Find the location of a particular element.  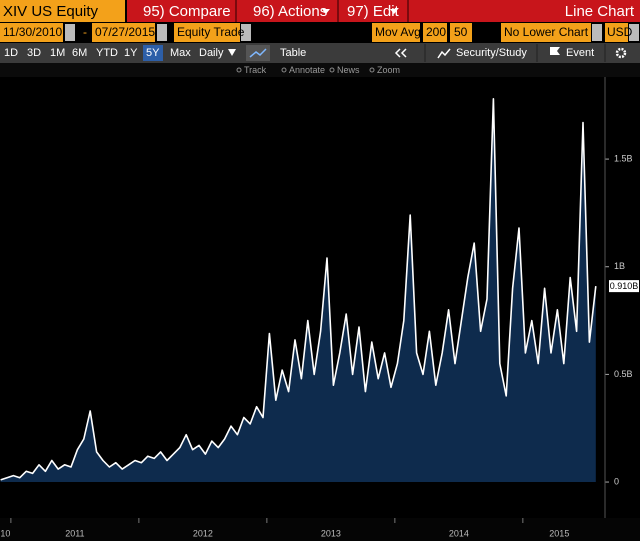

period-button: 3D is located at coordinates (34, 53).